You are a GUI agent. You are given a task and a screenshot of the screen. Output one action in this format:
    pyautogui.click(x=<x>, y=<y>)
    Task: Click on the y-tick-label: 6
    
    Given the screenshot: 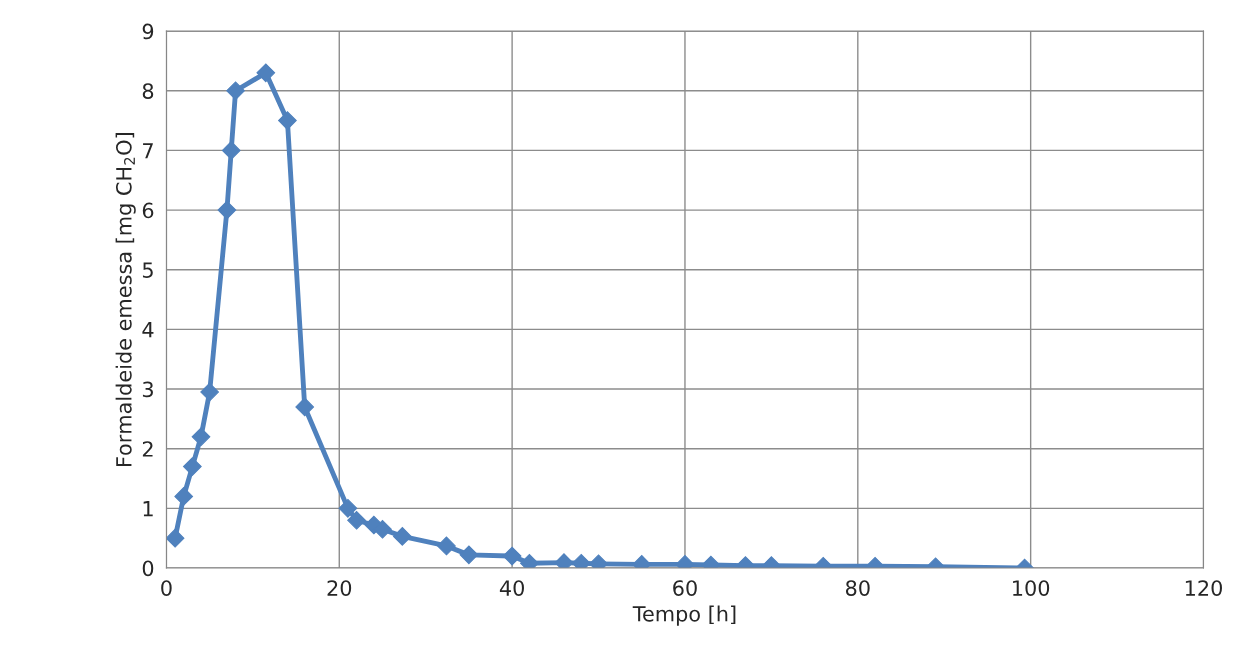 What is the action you would take?
    pyautogui.click(x=148, y=210)
    